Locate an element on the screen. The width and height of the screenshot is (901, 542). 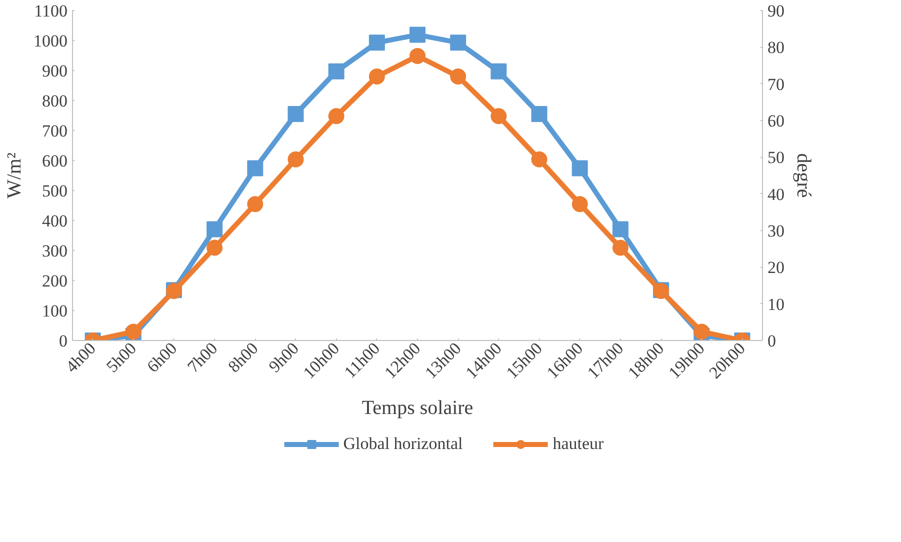
y2-tick-label: 0 is located at coordinates (772, 341).